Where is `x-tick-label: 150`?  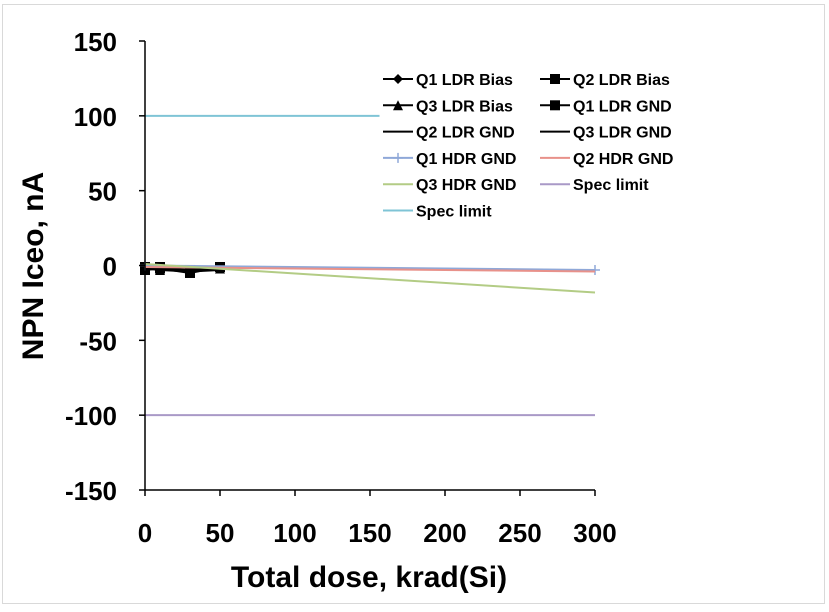 x-tick-label: 150 is located at coordinates (369, 533).